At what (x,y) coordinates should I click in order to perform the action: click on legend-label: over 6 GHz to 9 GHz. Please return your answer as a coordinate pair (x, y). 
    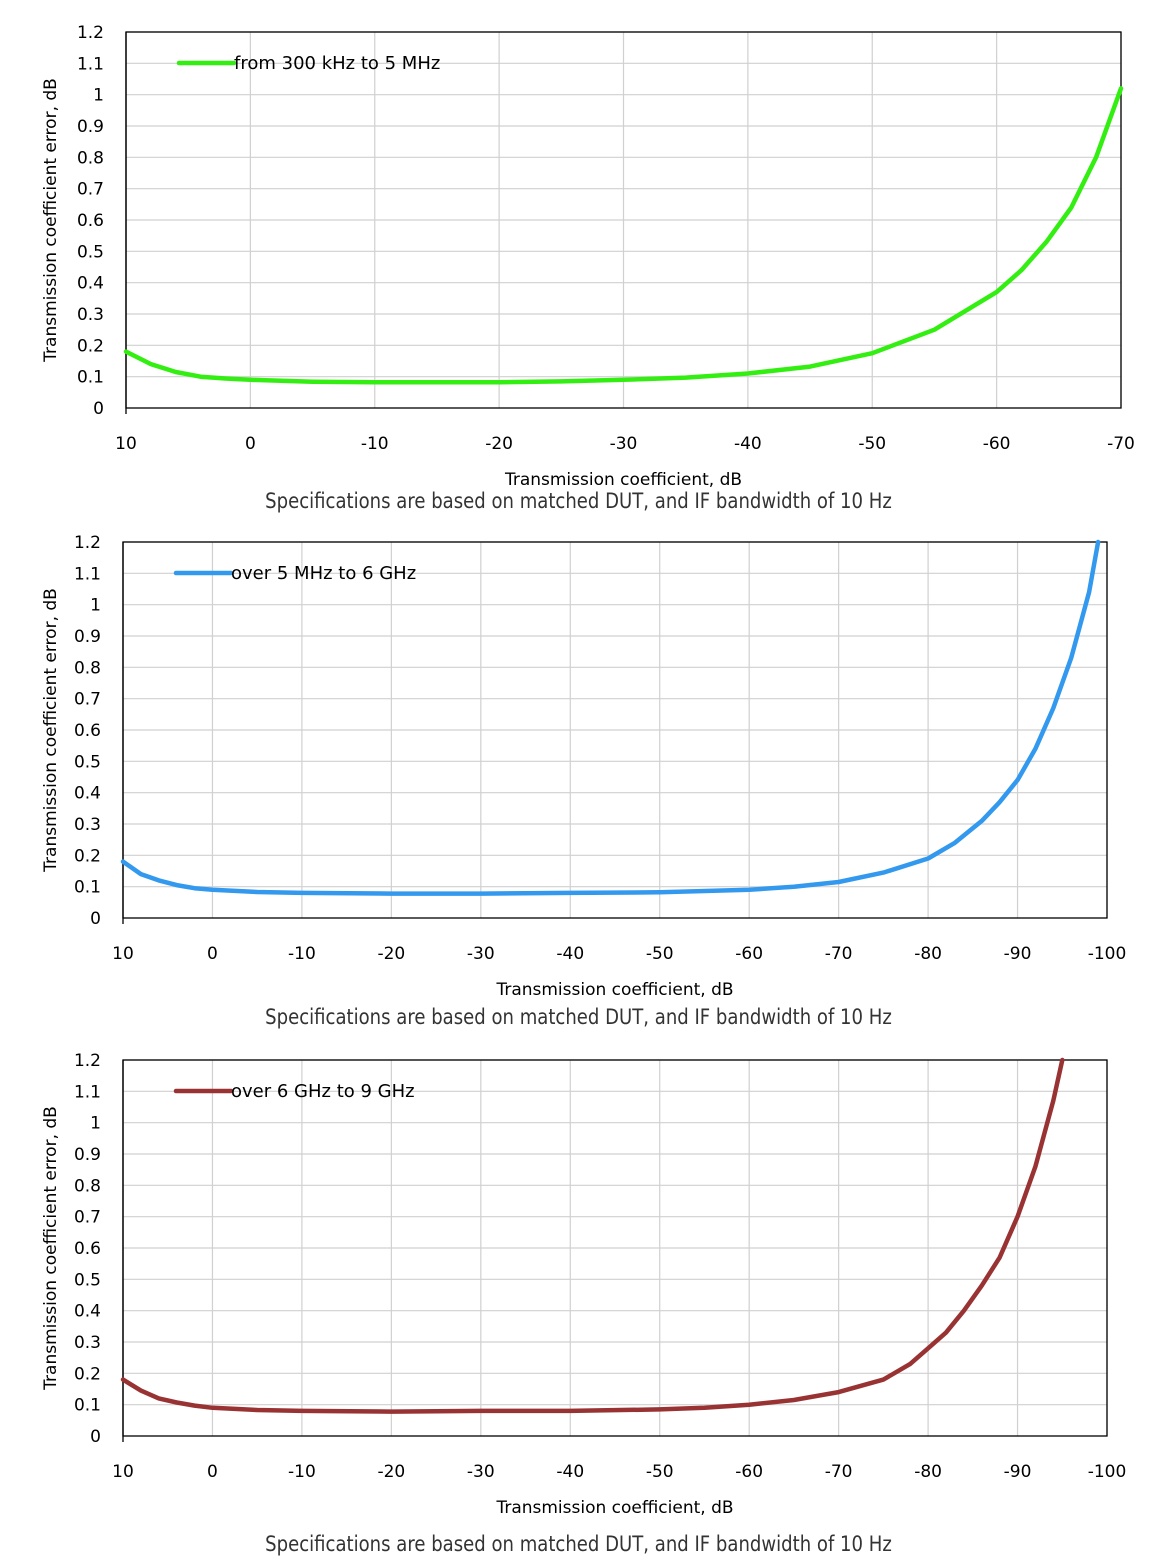
    Looking at the image, I should click on (323, 1091).